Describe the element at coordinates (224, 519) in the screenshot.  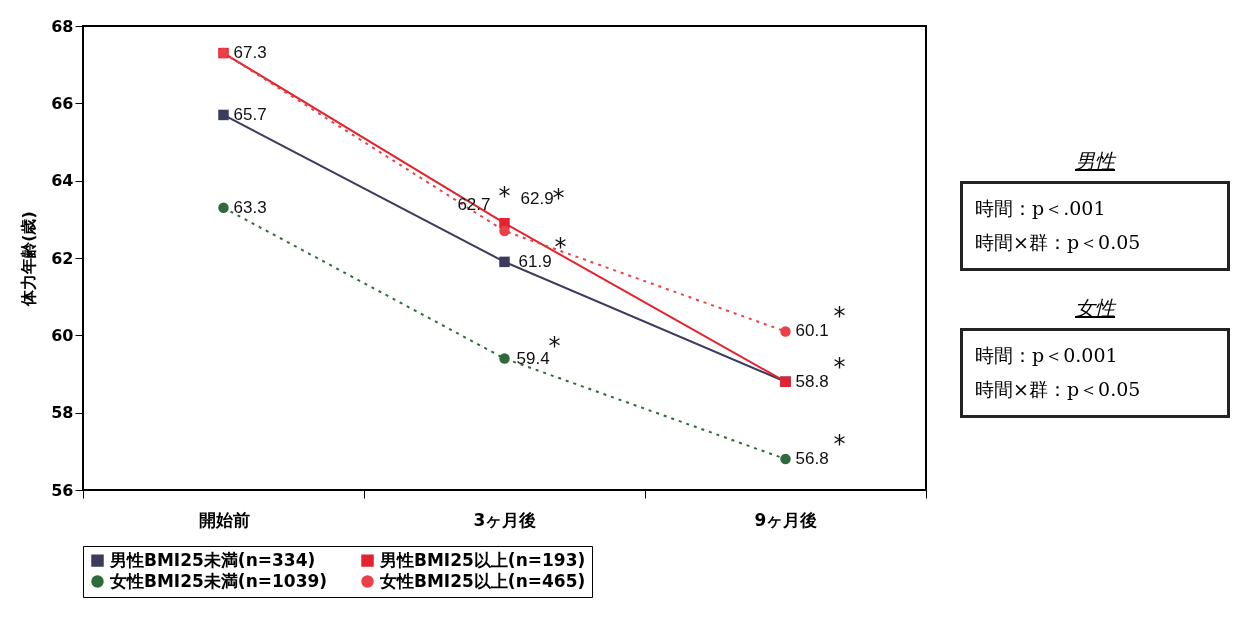
I see `x-tick-label: 開始前` at that location.